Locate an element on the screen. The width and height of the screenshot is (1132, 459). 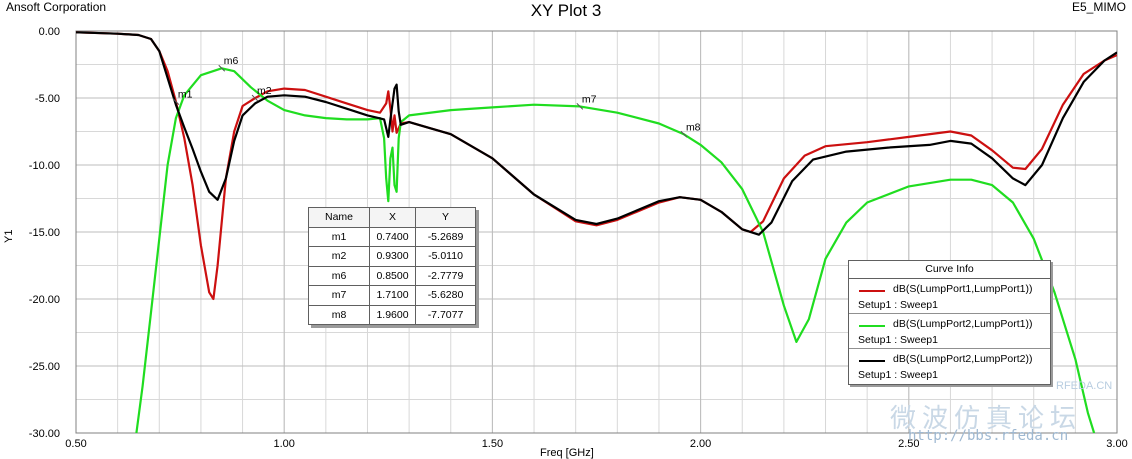
y-axis-label: Y1 is located at coordinates (9, 236).